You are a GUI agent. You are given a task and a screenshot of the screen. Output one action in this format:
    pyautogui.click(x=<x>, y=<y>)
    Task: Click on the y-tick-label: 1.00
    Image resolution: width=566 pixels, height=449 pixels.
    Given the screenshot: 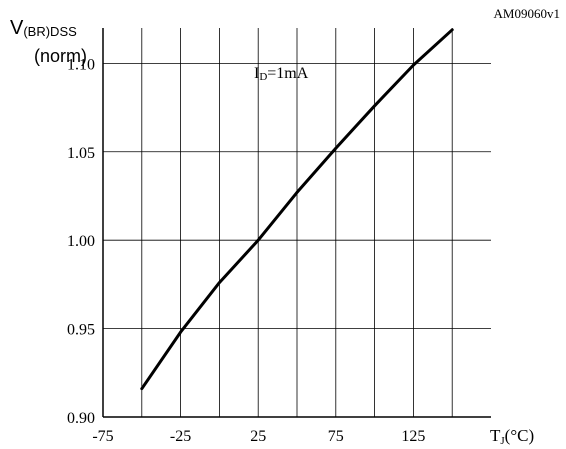 What is the action you would take?
    pyautogui.click(x=81, y=241)
    